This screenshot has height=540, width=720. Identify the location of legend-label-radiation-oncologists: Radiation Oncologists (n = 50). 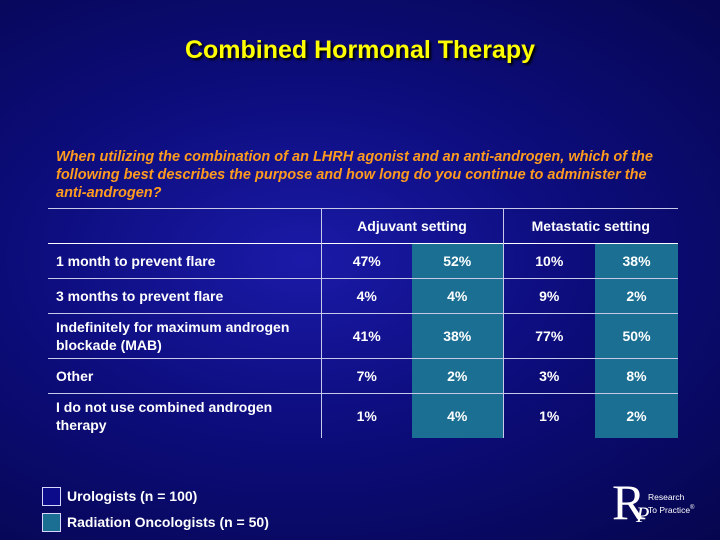
(168, 522).